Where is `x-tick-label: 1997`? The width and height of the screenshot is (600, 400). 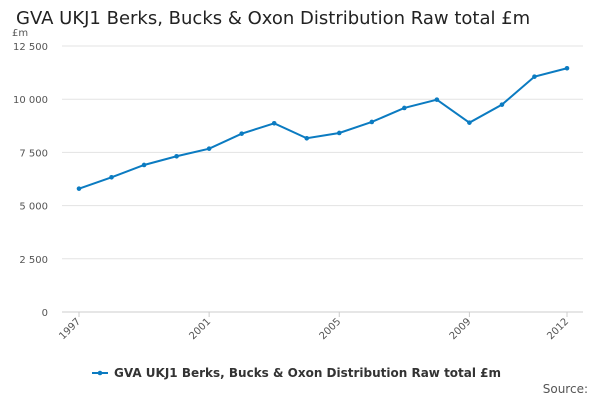 x-tick-label: 1997 is located at coordinates (70, 329).